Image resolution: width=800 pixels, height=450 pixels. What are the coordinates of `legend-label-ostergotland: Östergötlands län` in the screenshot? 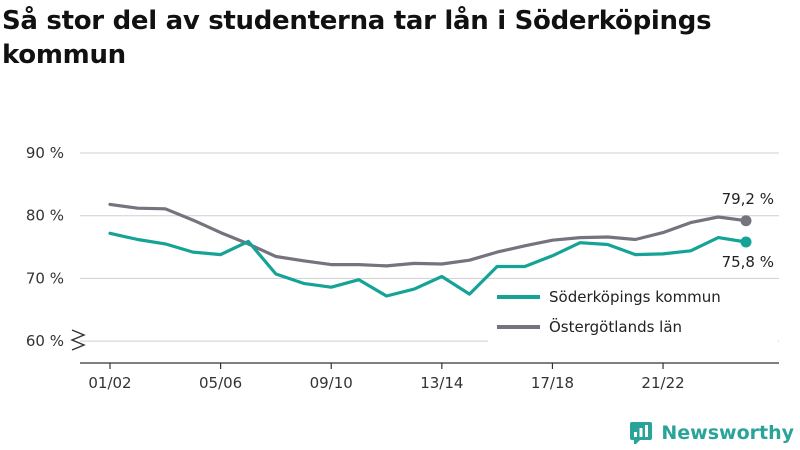 It's located at (615, 326).